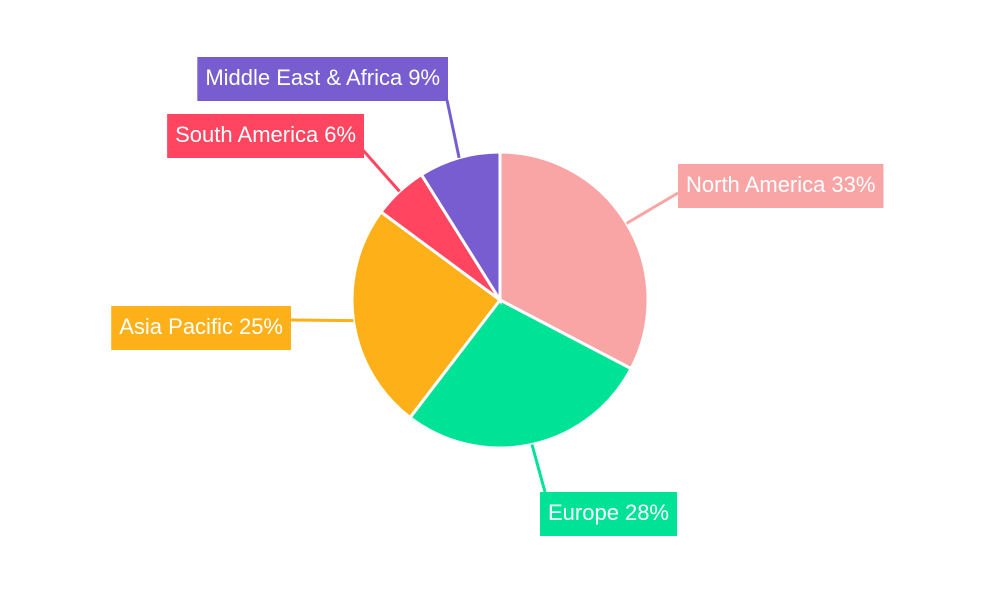 The height and width of the screenshot is (600, 1000). I want to click on slice-label: Middle East & Africa 9%, so click(322, 79).